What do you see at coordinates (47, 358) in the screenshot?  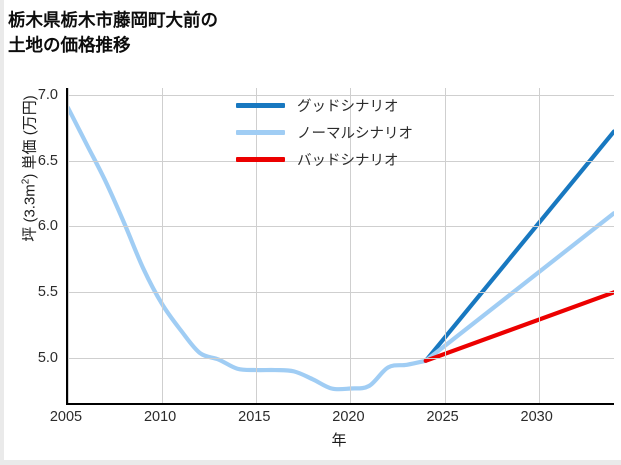 I see `y-axis-tick-label: 5.0` at bounding box center [47, 358].